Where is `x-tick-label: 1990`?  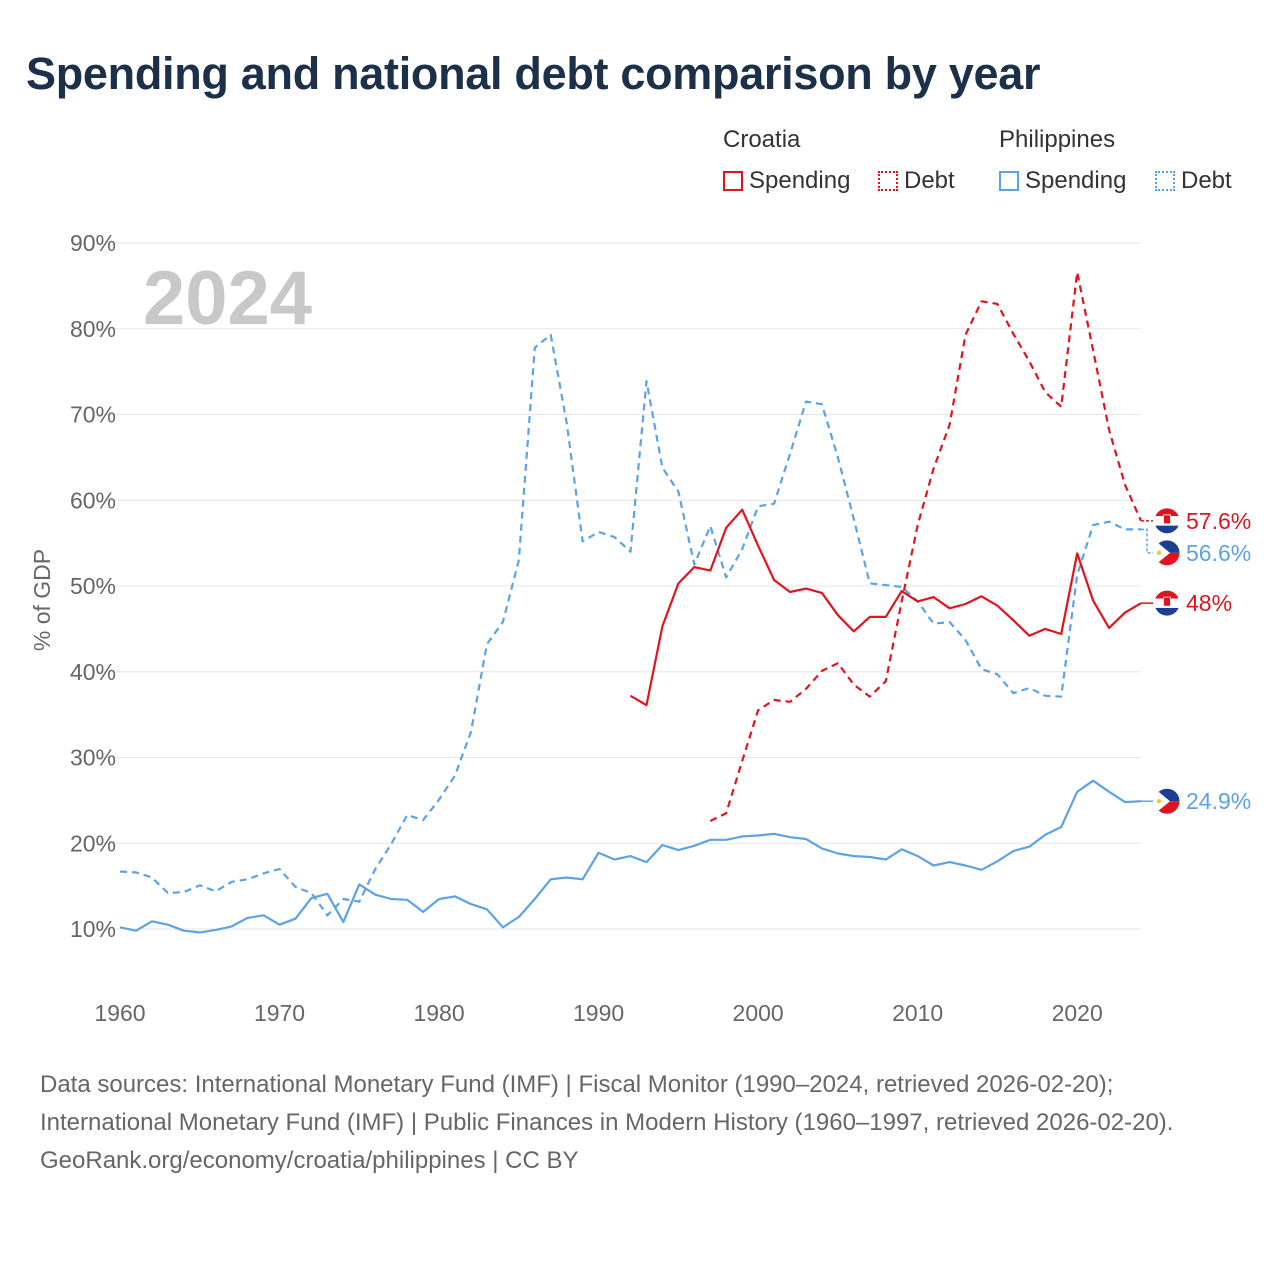 x-tick-label: 1990 is located at coordinates (598, 1013).